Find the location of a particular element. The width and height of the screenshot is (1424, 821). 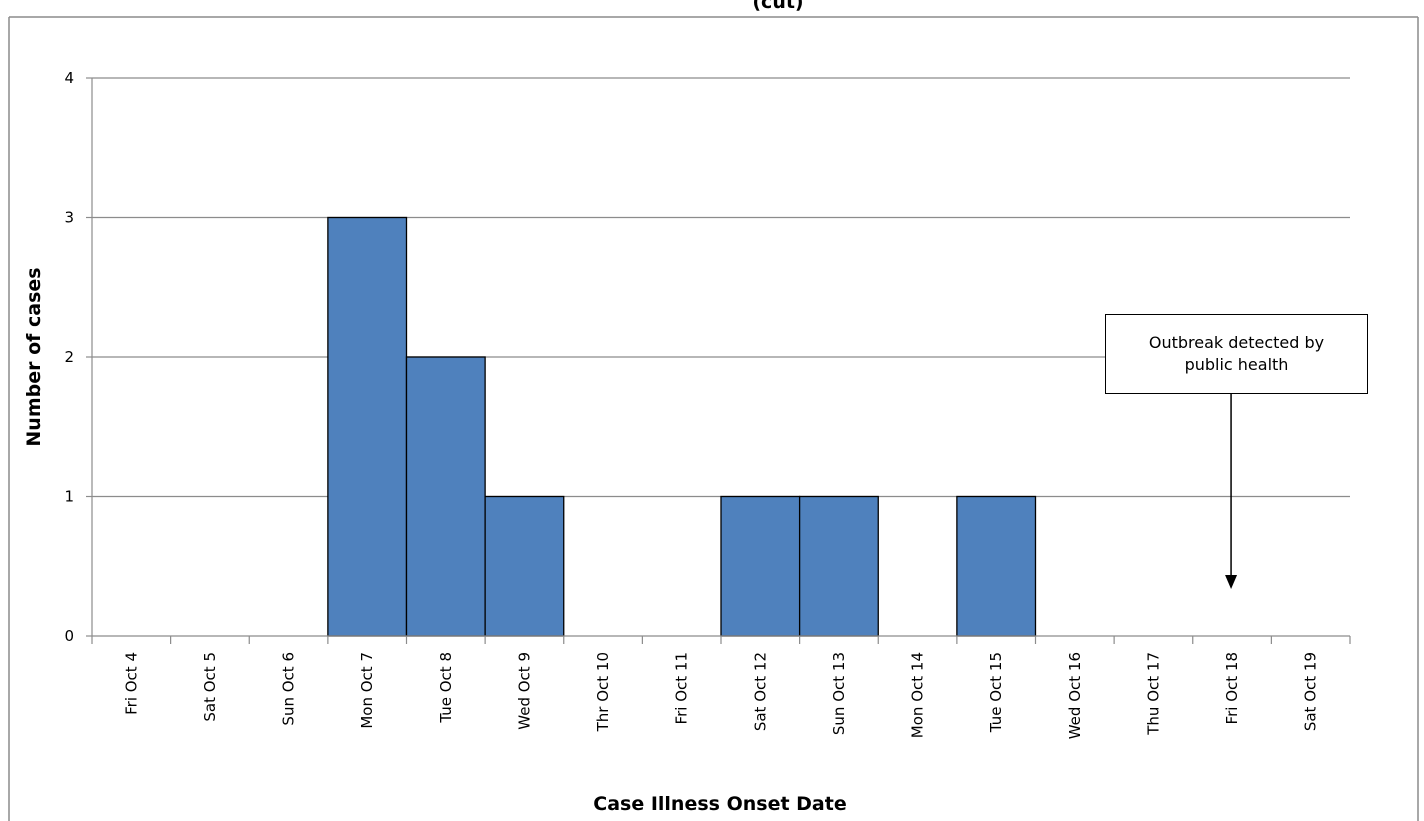

x-tick-label-15: Sat Oct 19 is located at coordinates (1311, 691).